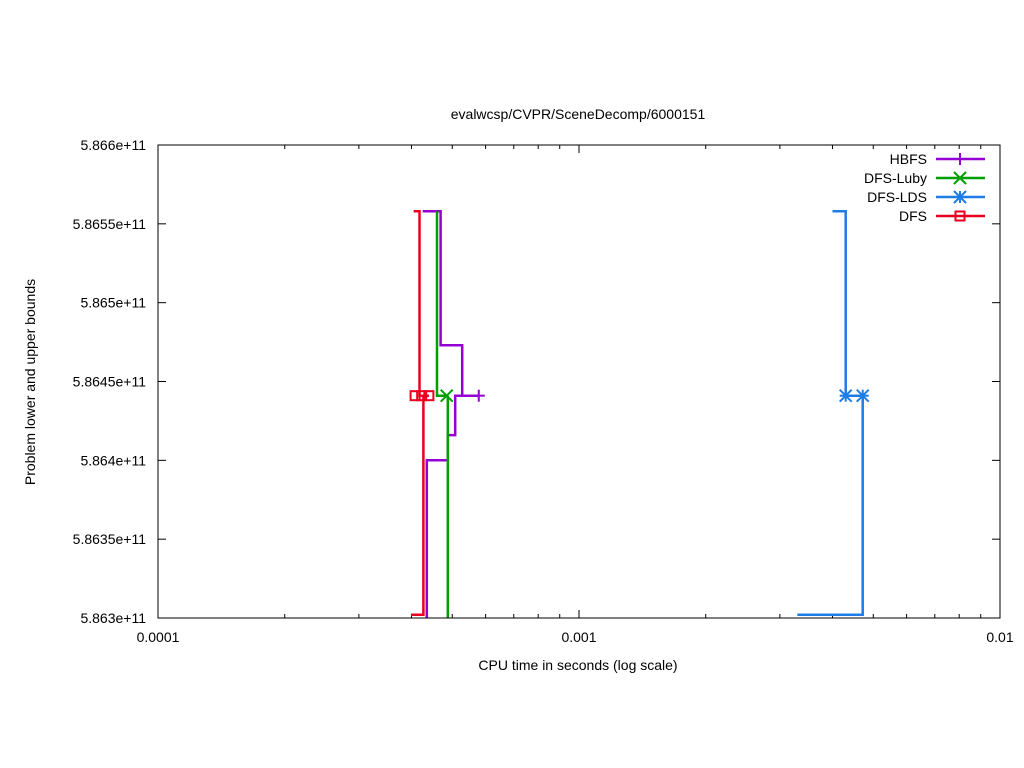 This screenshot has height=768, width=1024. I want to click on y-axis-label: Problem lower and upper bounds, so click(30, 382).